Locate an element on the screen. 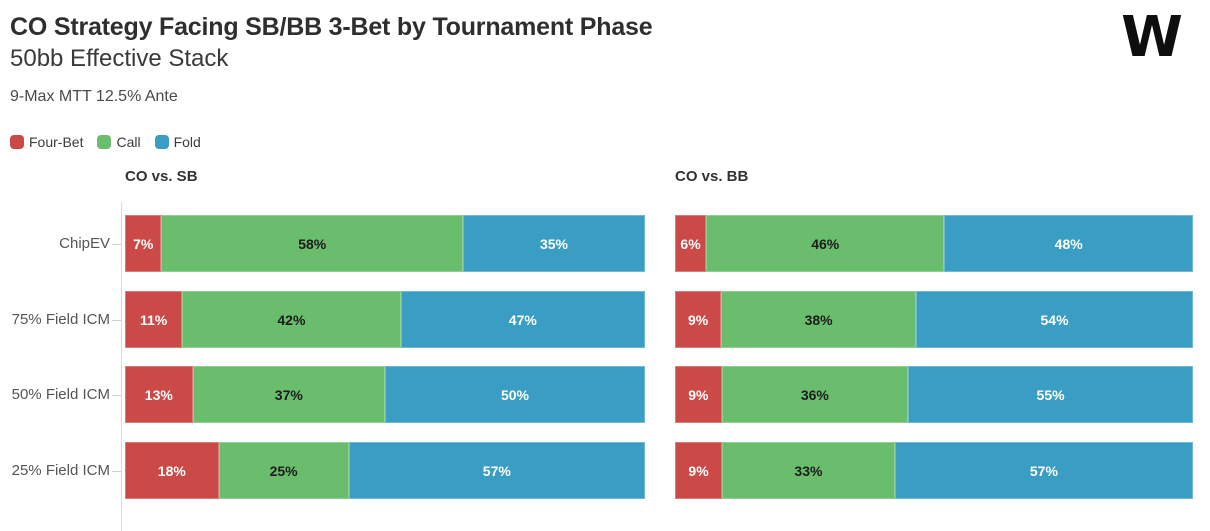 This screenshot has height=531, width=1210. segment-value-label: 13% is located at coordinates (158, 394).